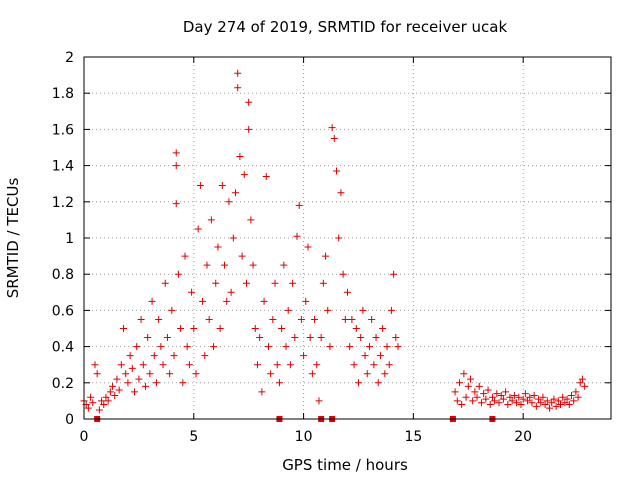  I want to click on y-axis-label: SRMTID / TECUs, so click(13, 238).